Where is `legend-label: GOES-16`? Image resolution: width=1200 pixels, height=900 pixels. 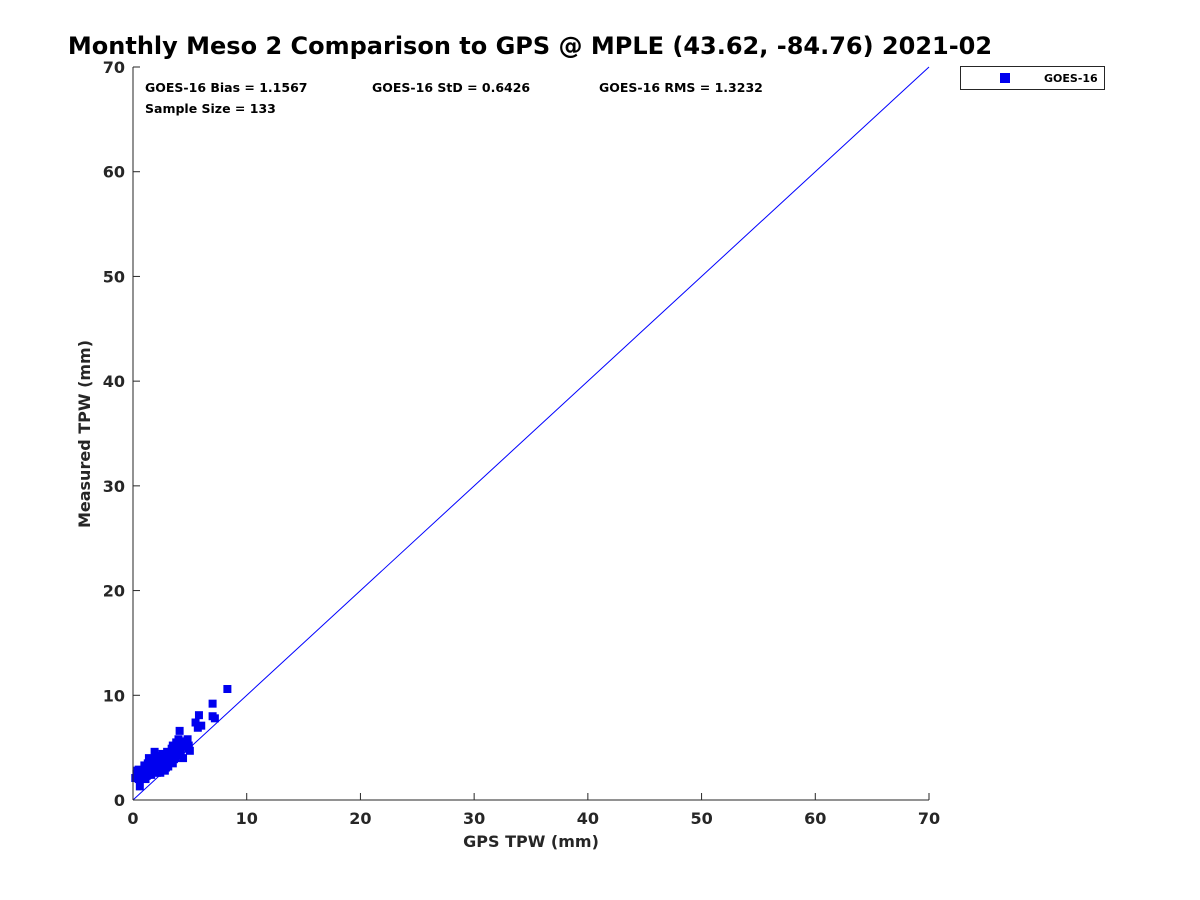
legend-label: GOES-16 is located at coordinates (1071, 78).